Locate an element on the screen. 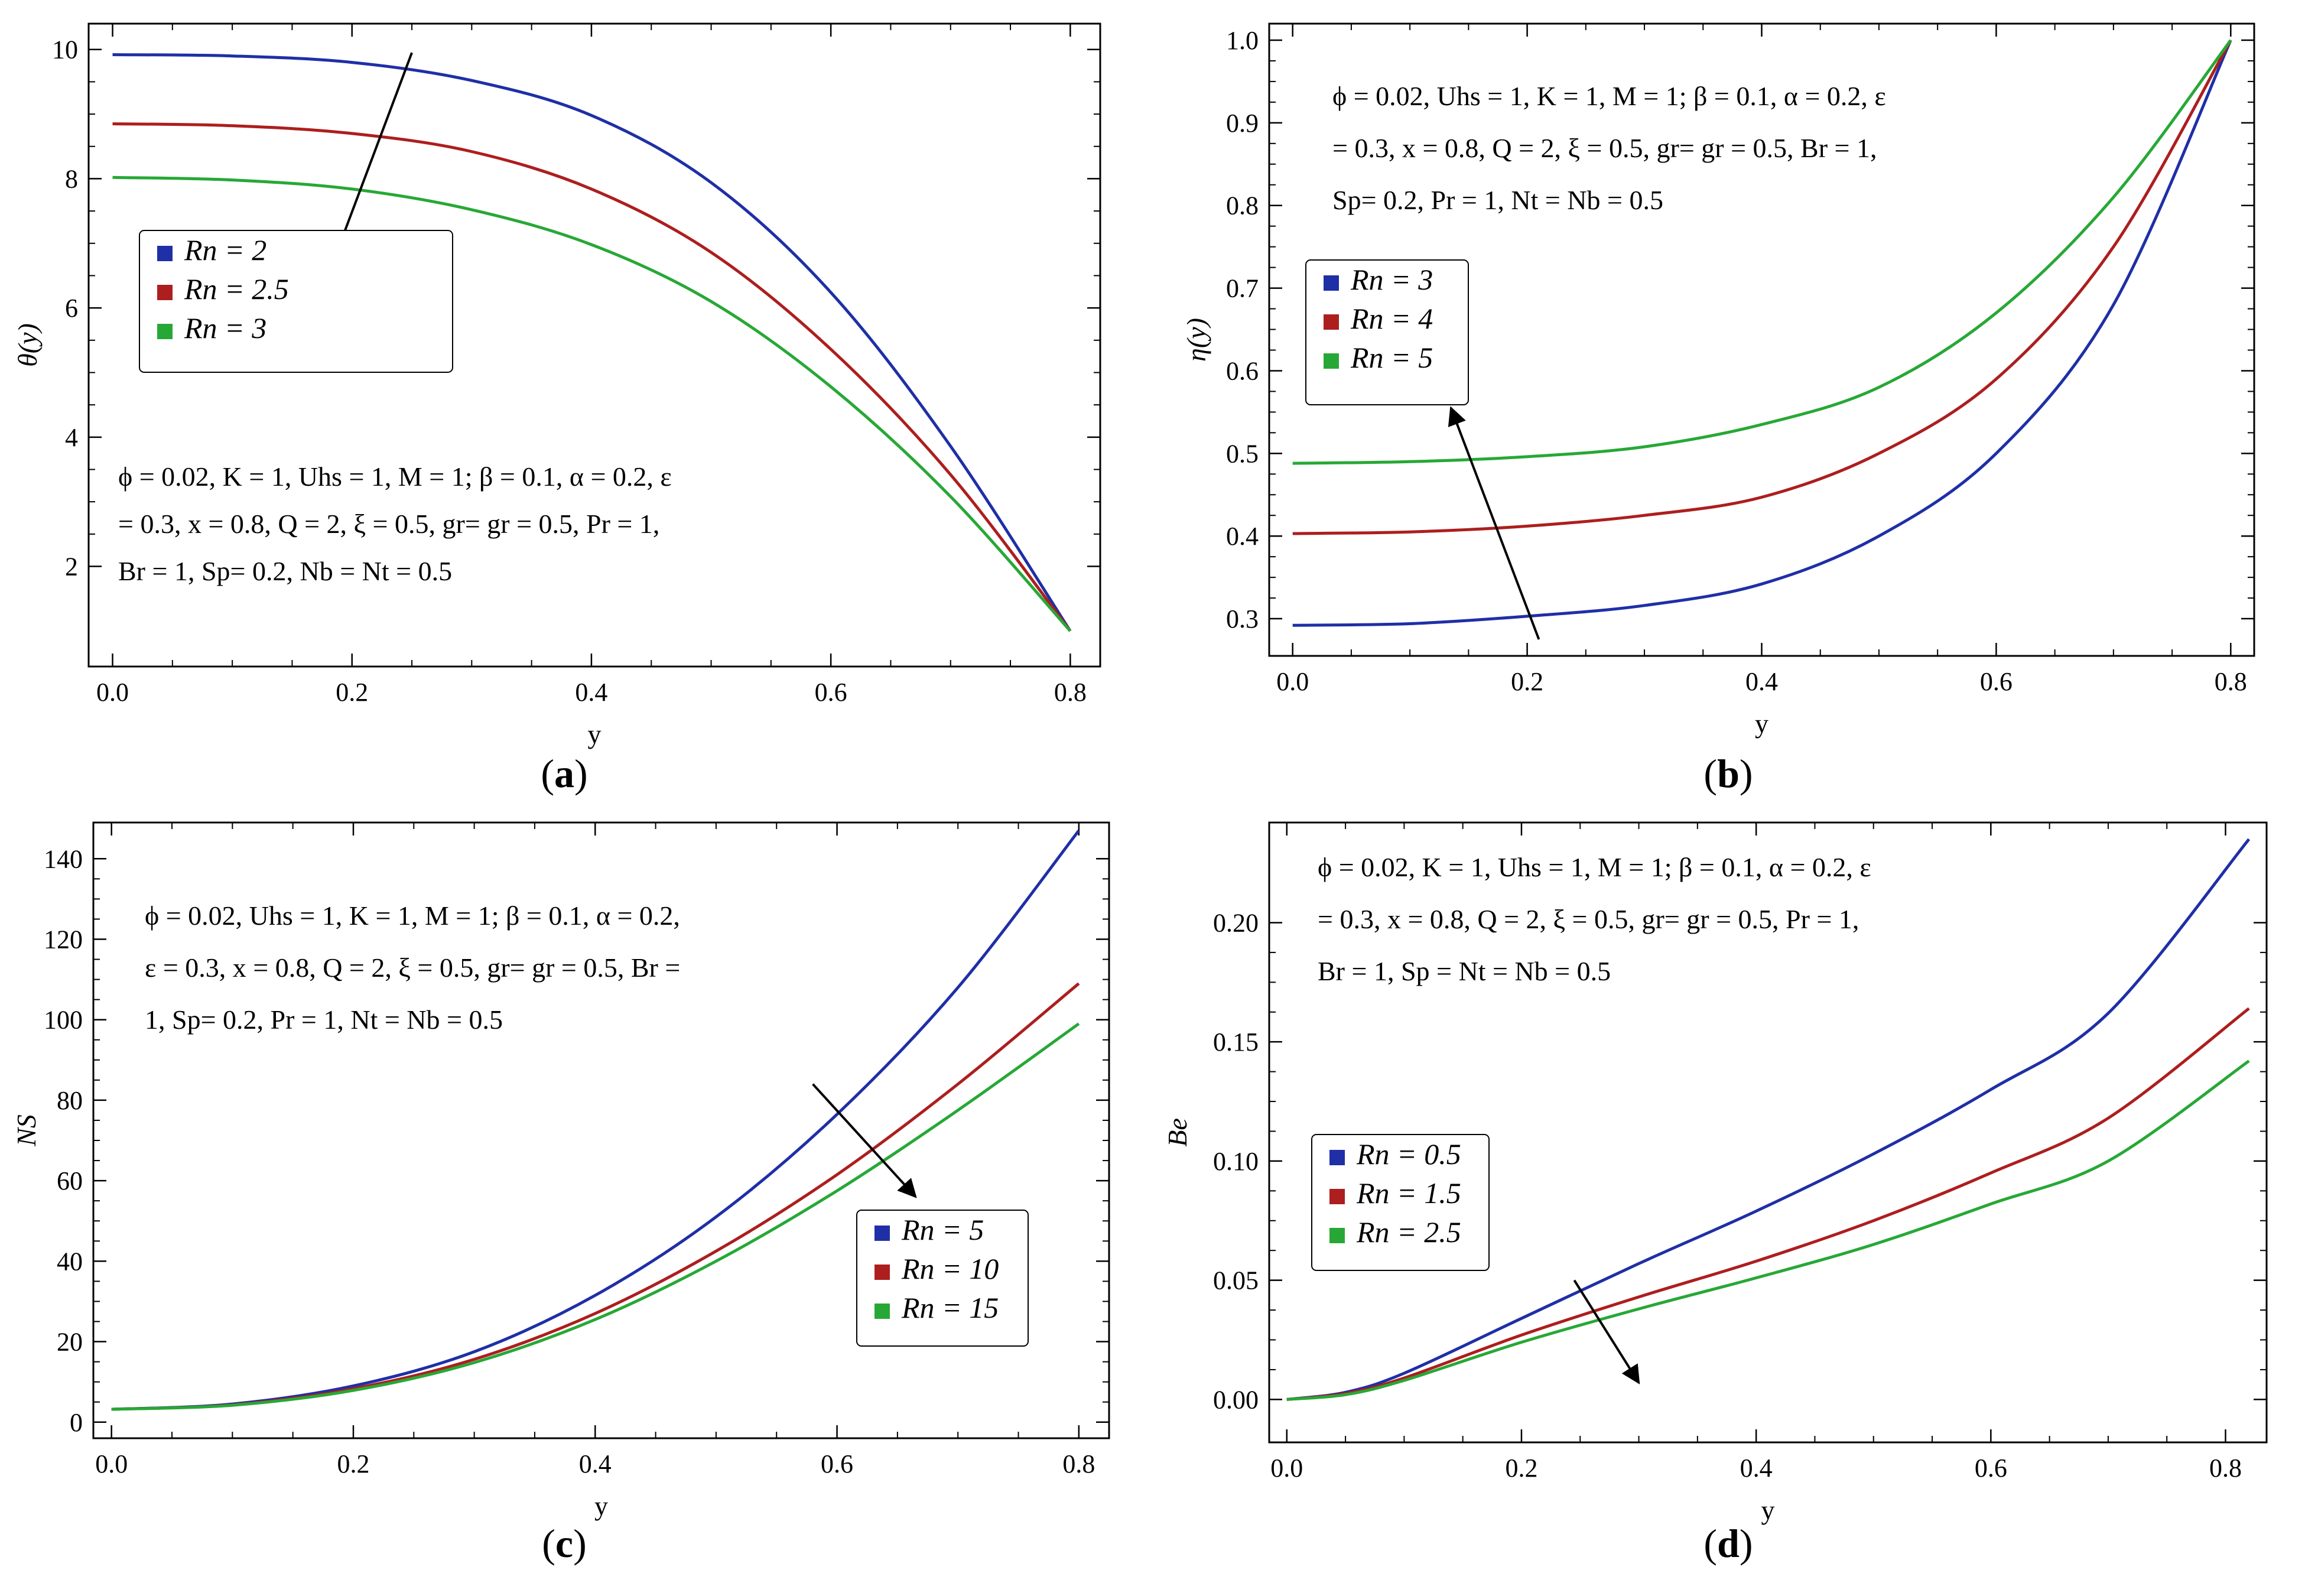 The image size is (2305, 1596). y-axis-label: NS is located at coordinates (26, 1130).